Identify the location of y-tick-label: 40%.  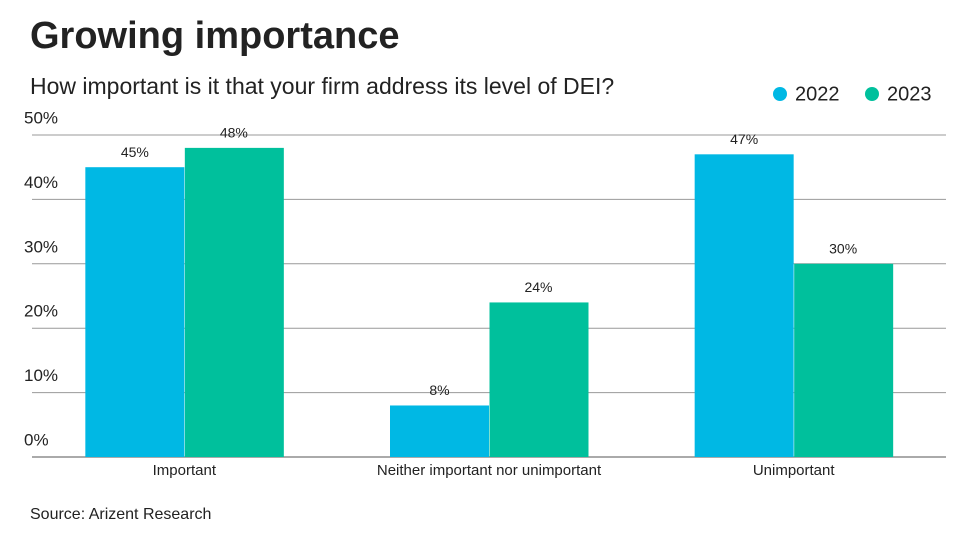
(41, 182).